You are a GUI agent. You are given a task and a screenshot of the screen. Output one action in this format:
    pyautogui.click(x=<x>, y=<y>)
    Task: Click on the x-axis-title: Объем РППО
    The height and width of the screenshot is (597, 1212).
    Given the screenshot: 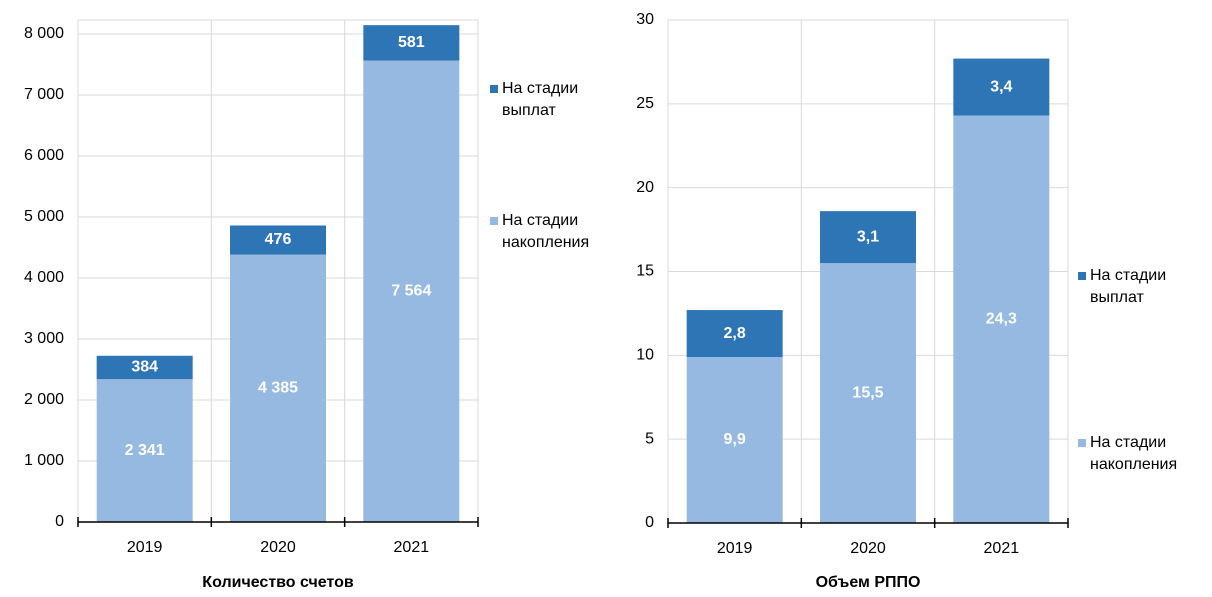 What is the action you would take?
    pyautogui.click(x=868, y=582)
    